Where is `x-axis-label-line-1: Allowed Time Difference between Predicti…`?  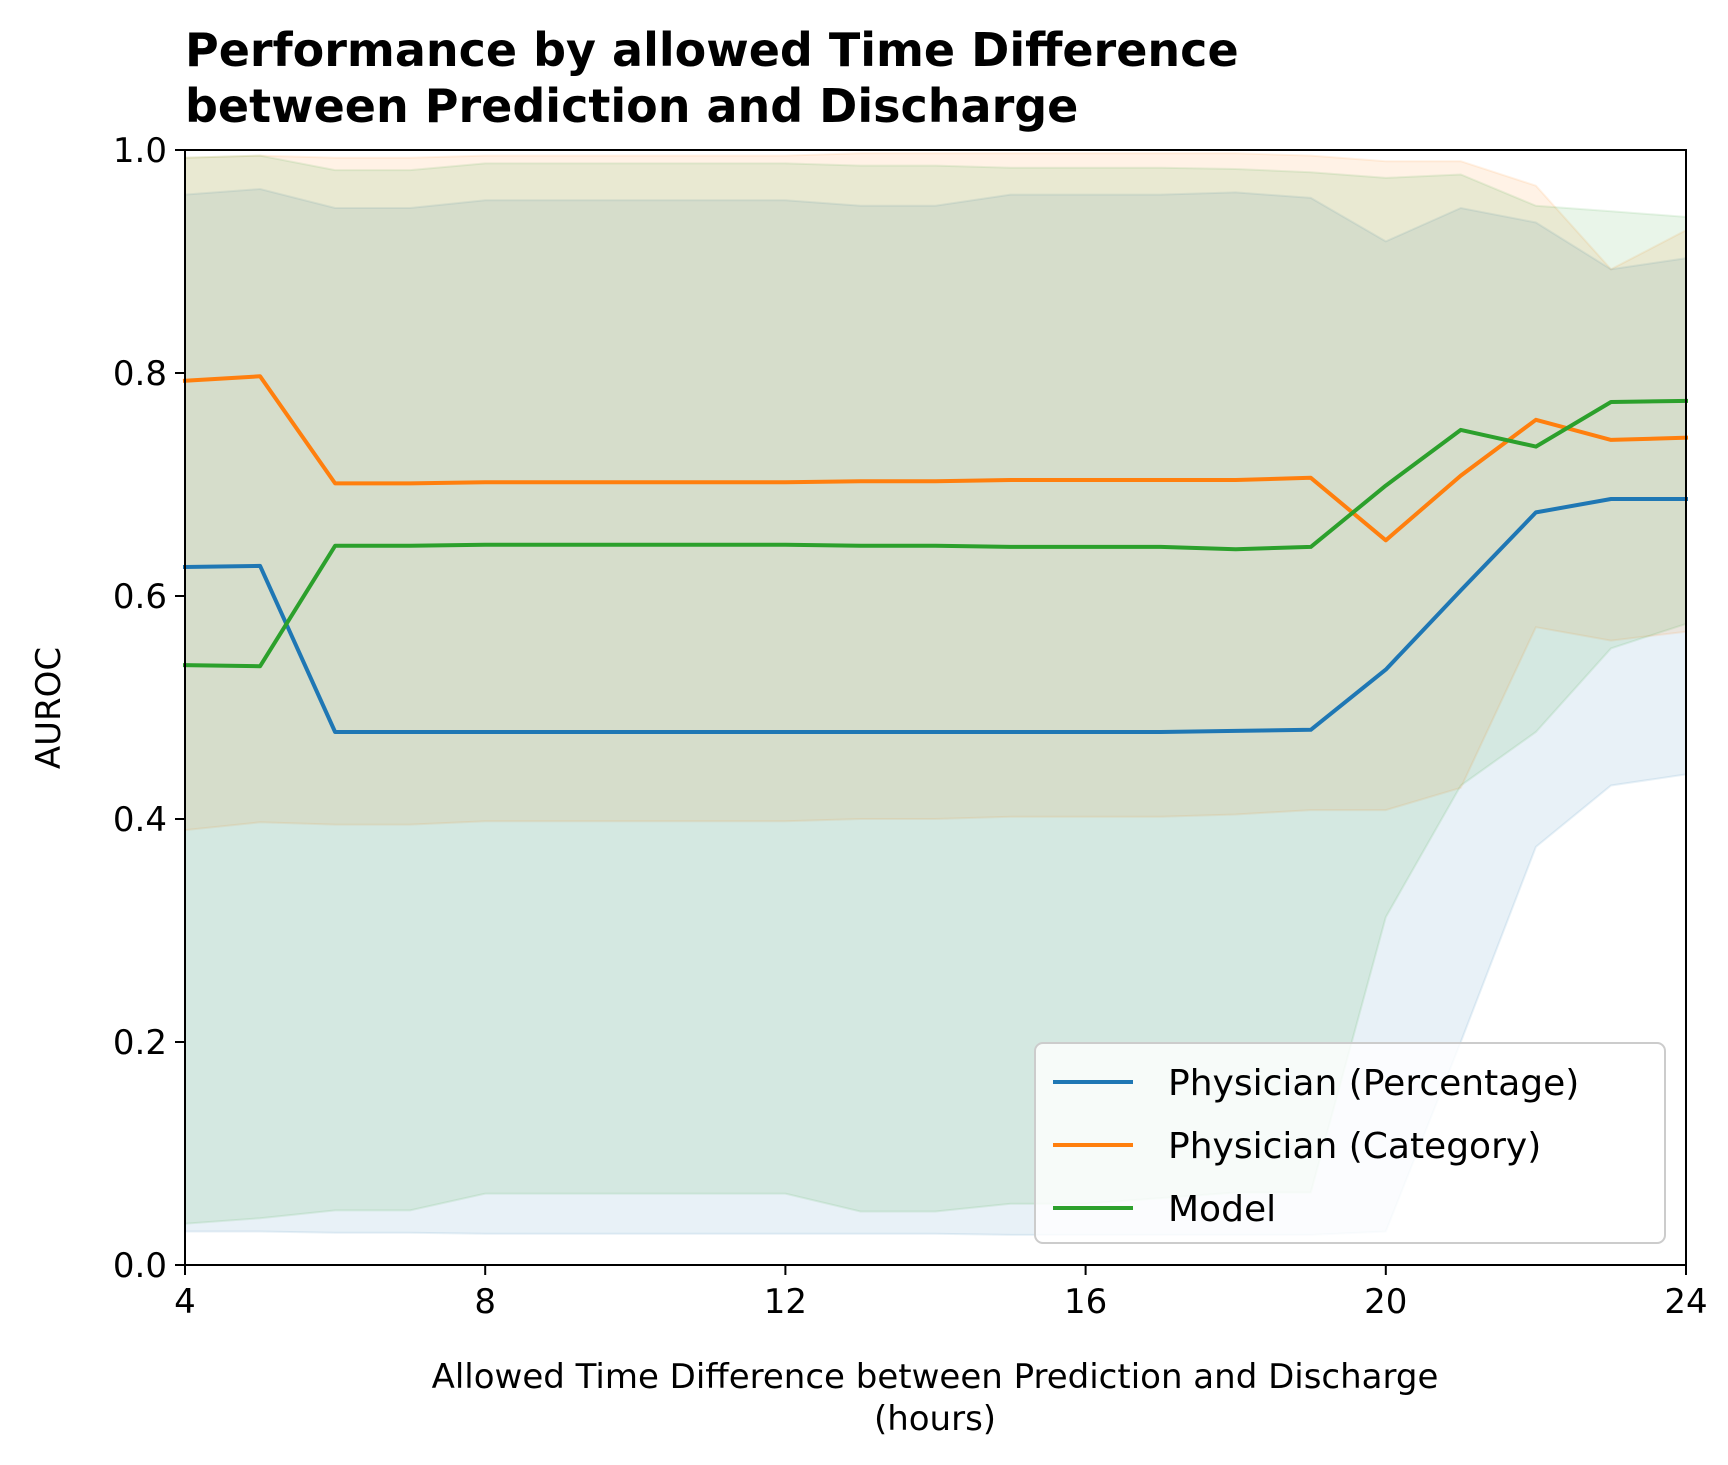
x-axis-label-line-1: Allowed Time Difference between Predicti… is located at coordinates (935, 1377).